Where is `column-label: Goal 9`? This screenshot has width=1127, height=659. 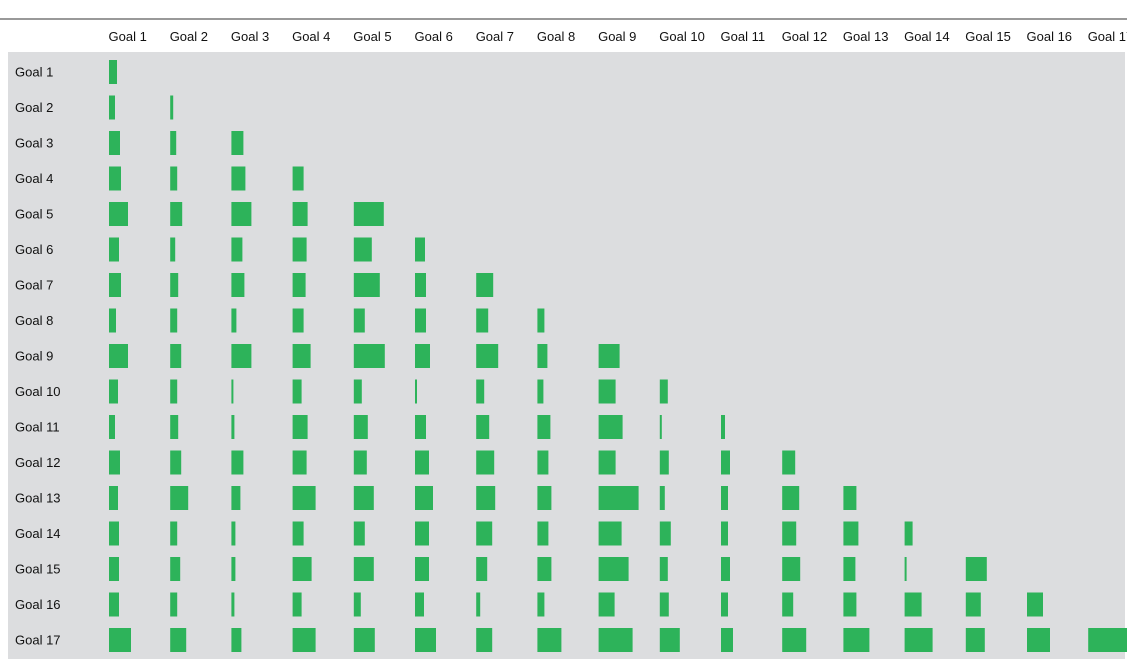 column-label: Goal 9 is located at coordinates (617, 36).